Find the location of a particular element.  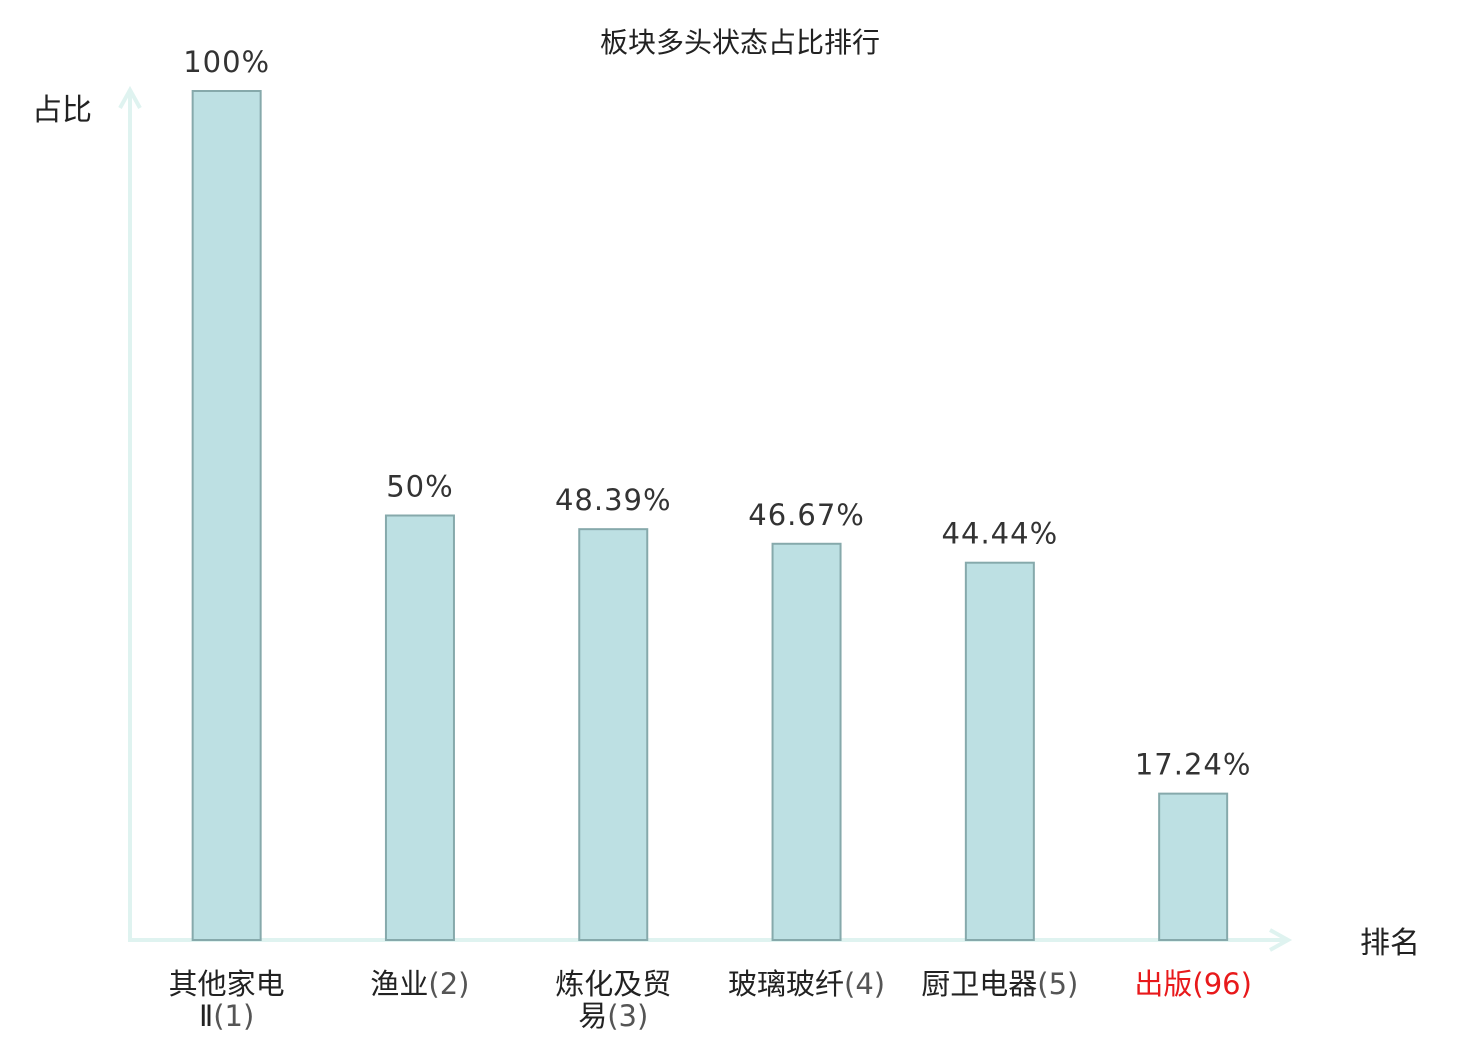

x-tick-label-line: 其他家电 is located at coordinates (227, 984).